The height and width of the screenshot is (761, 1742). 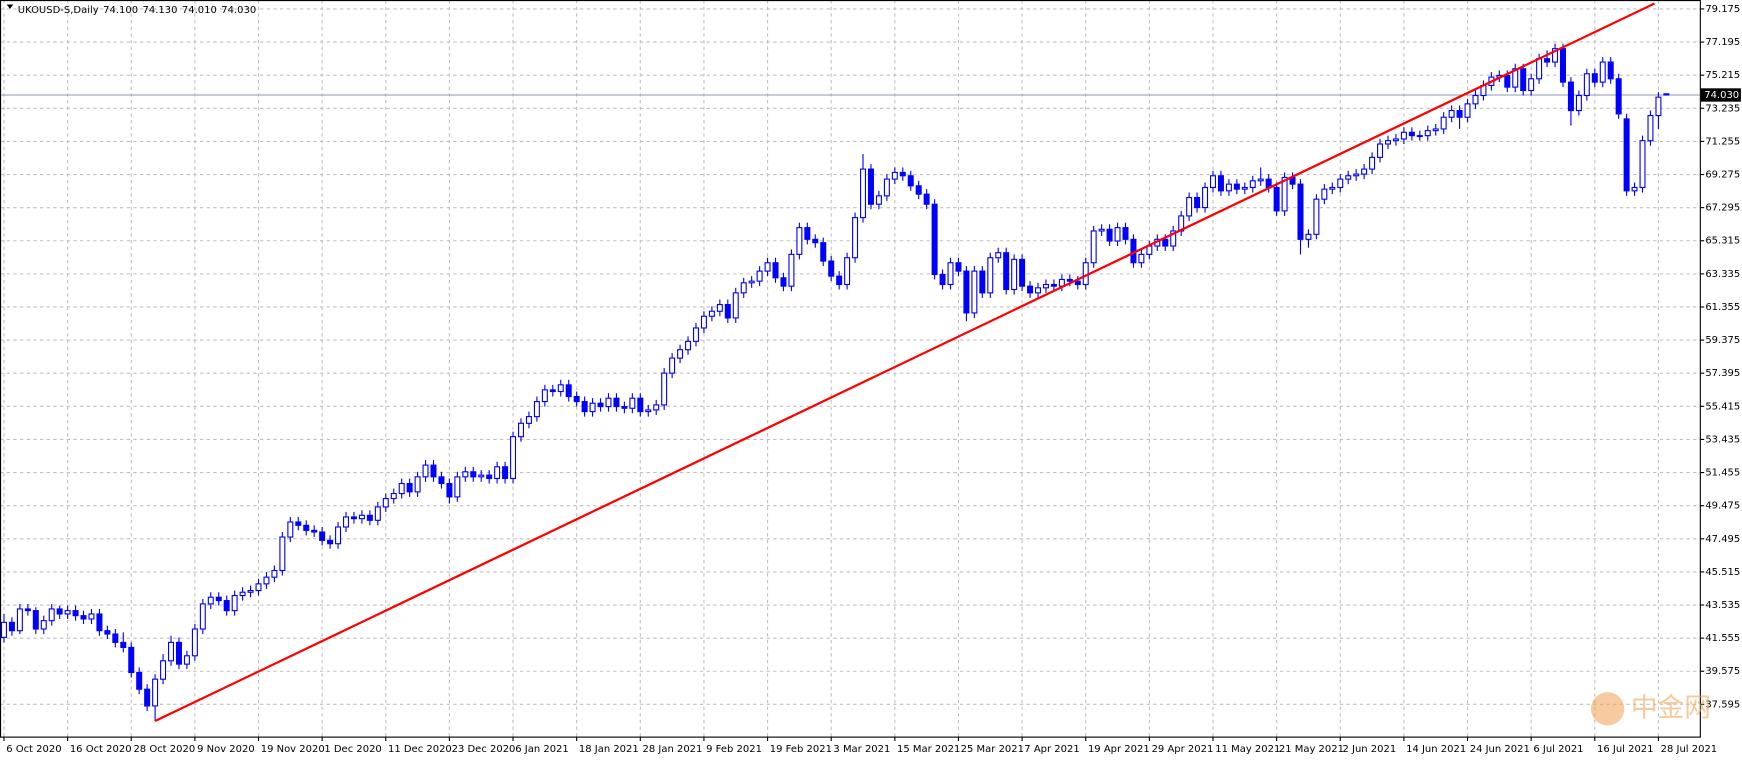 I want to click on y-tick-label: 75.215, so click(x=1722, y=75).